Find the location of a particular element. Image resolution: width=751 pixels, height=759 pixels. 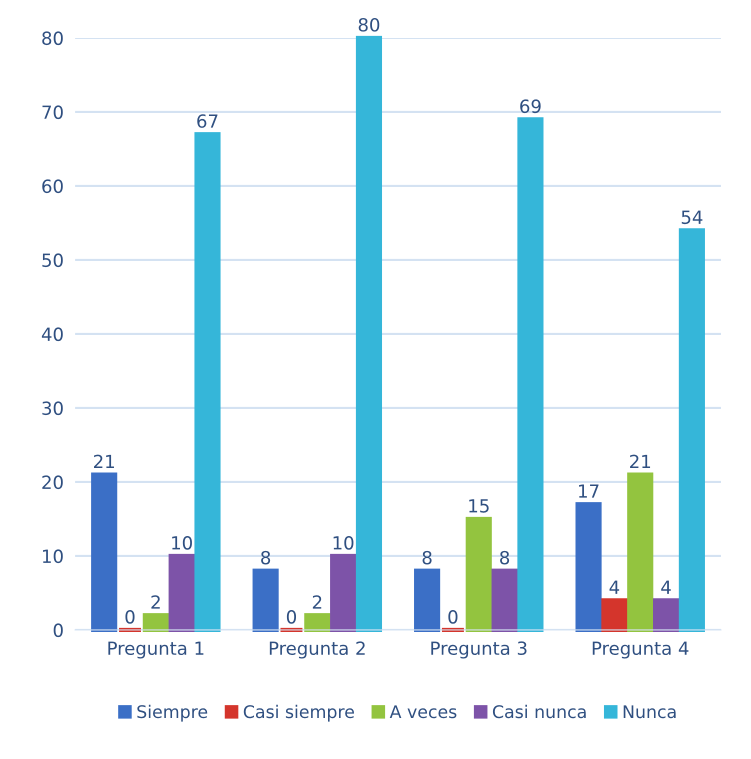

x-tick-label: Pregunta 4 is located at coordinates (640, 650).